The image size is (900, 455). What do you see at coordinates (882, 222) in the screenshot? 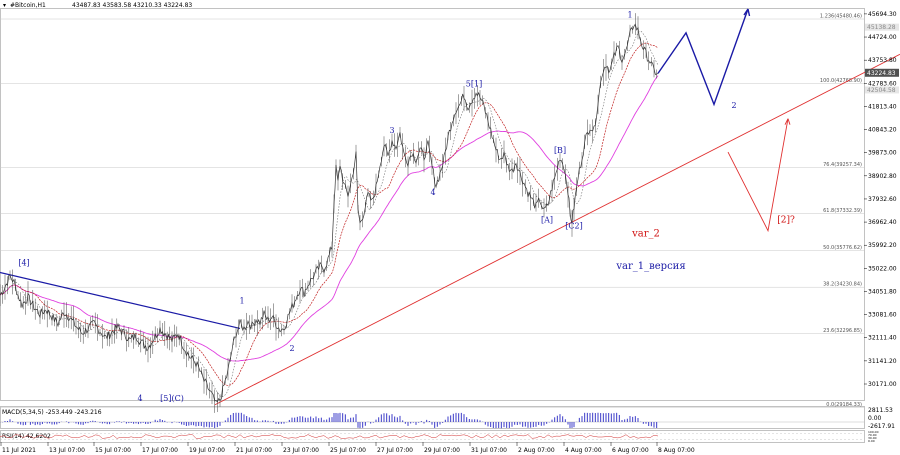
I see `price-tick-label: 36962.40` at bounding box center [882, 222].